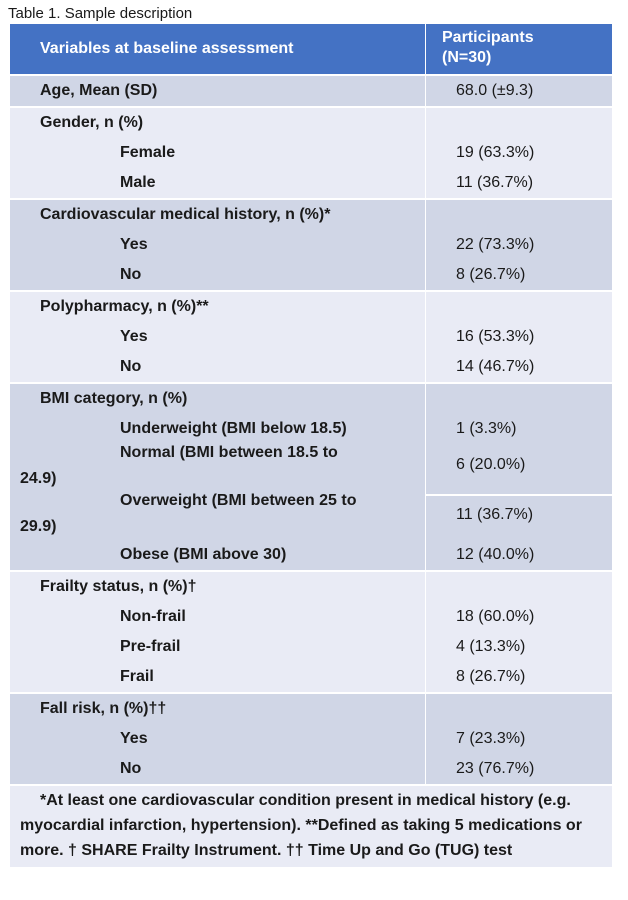 This screenshot has width=628, height=900. Describe the element at coordinates (134, 738) in the screenshot. I see `fall-yes: Yes` at that location.